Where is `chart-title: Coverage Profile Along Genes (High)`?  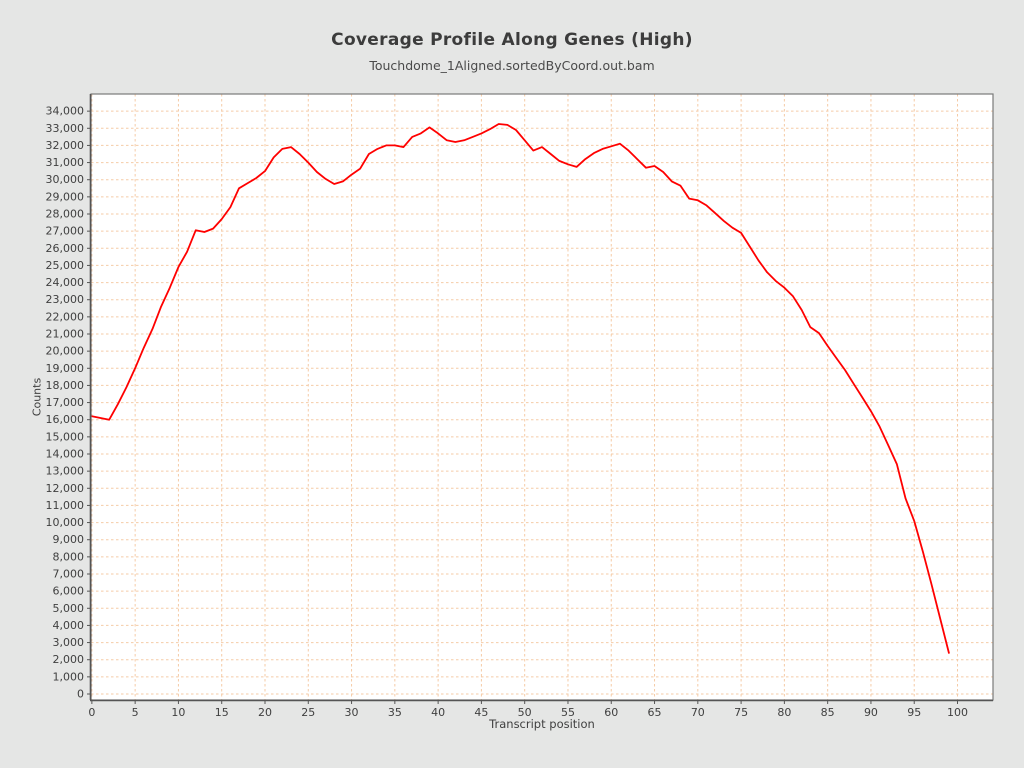
chart-title: Coverage Profile Along Genes (High) is located at coordinates (512, 40).